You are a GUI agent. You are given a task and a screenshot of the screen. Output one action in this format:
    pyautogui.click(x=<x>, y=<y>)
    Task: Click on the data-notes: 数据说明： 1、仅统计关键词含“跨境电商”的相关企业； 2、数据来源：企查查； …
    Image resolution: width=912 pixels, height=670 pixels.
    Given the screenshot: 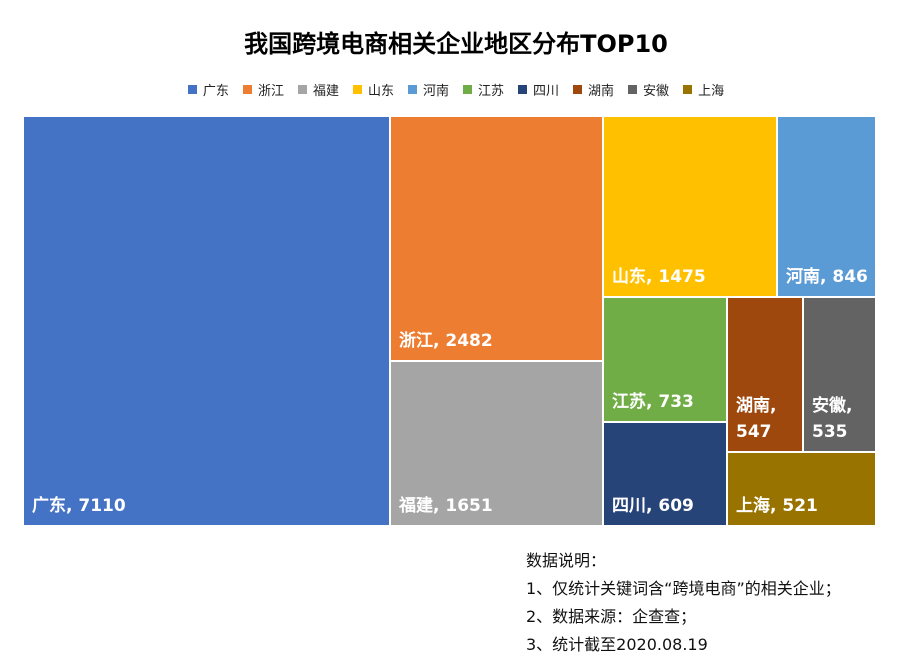 What is the action you would take?
    pyautogui.click(x=683, y=603)
    